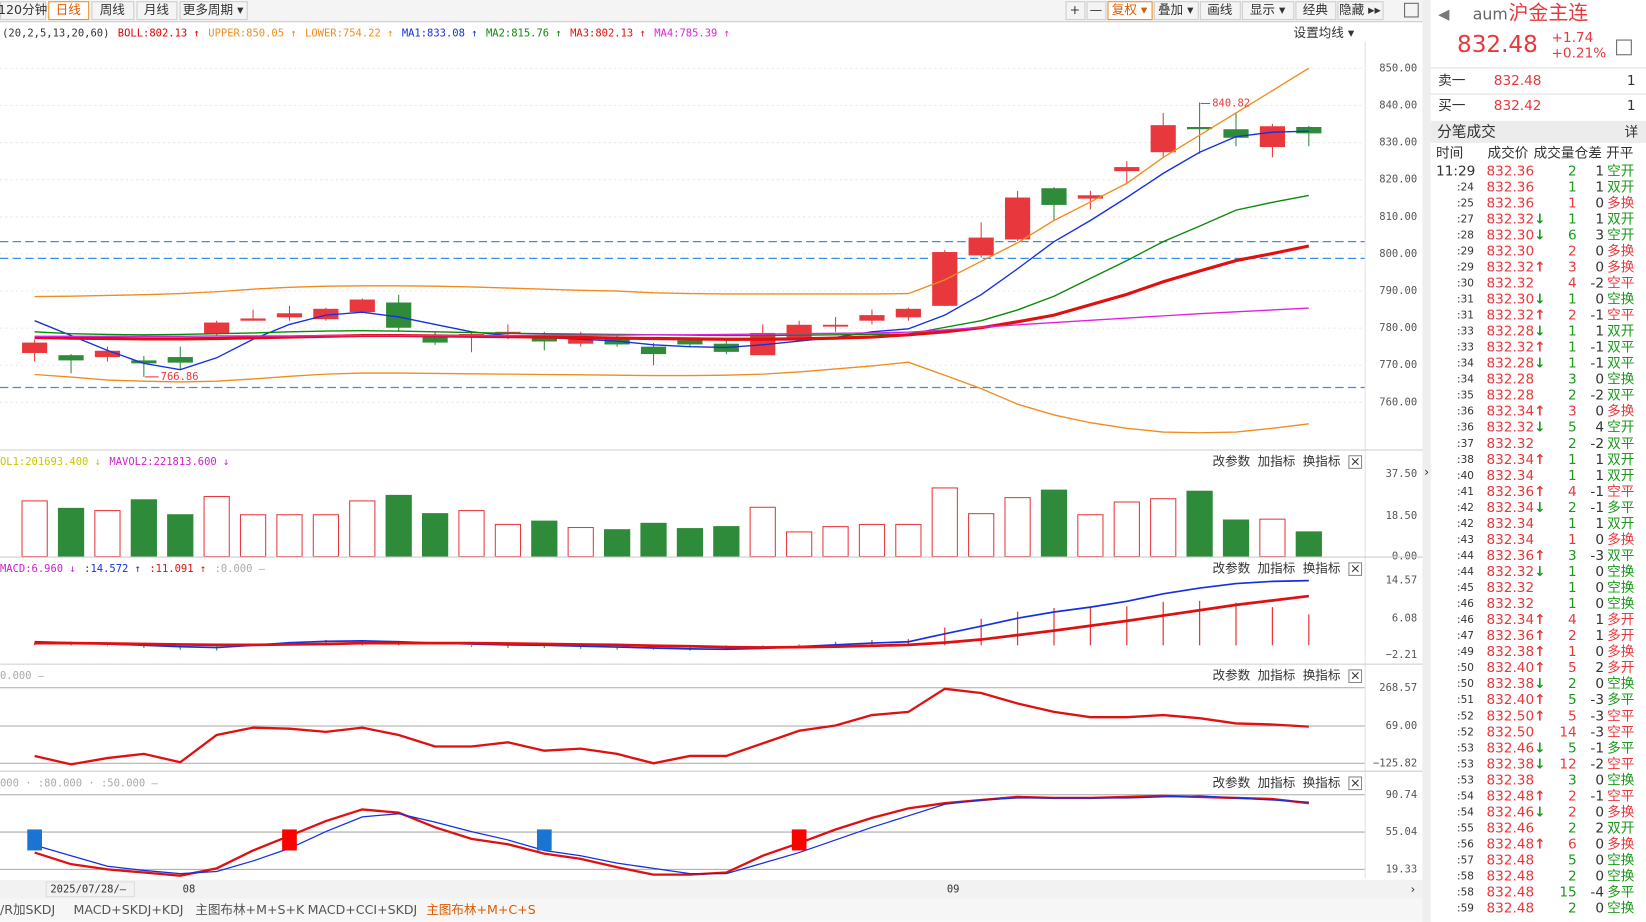 The height and width of the screenshot is (922, 1646). What do you see at coordinates (1572, 620) in the screenshot?
I see `trade-volume: 4` at bounding box center [1572, 620].